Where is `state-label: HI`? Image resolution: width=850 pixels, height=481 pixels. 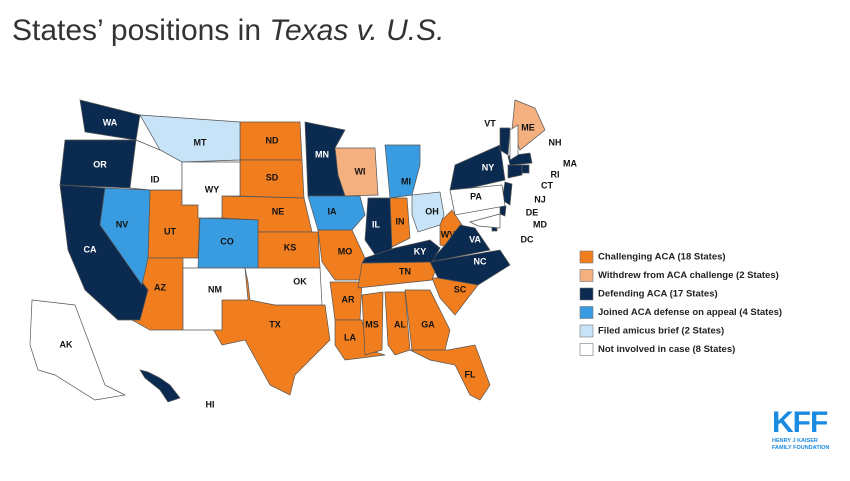
state-label: HI is located at coordinates (210, 404).